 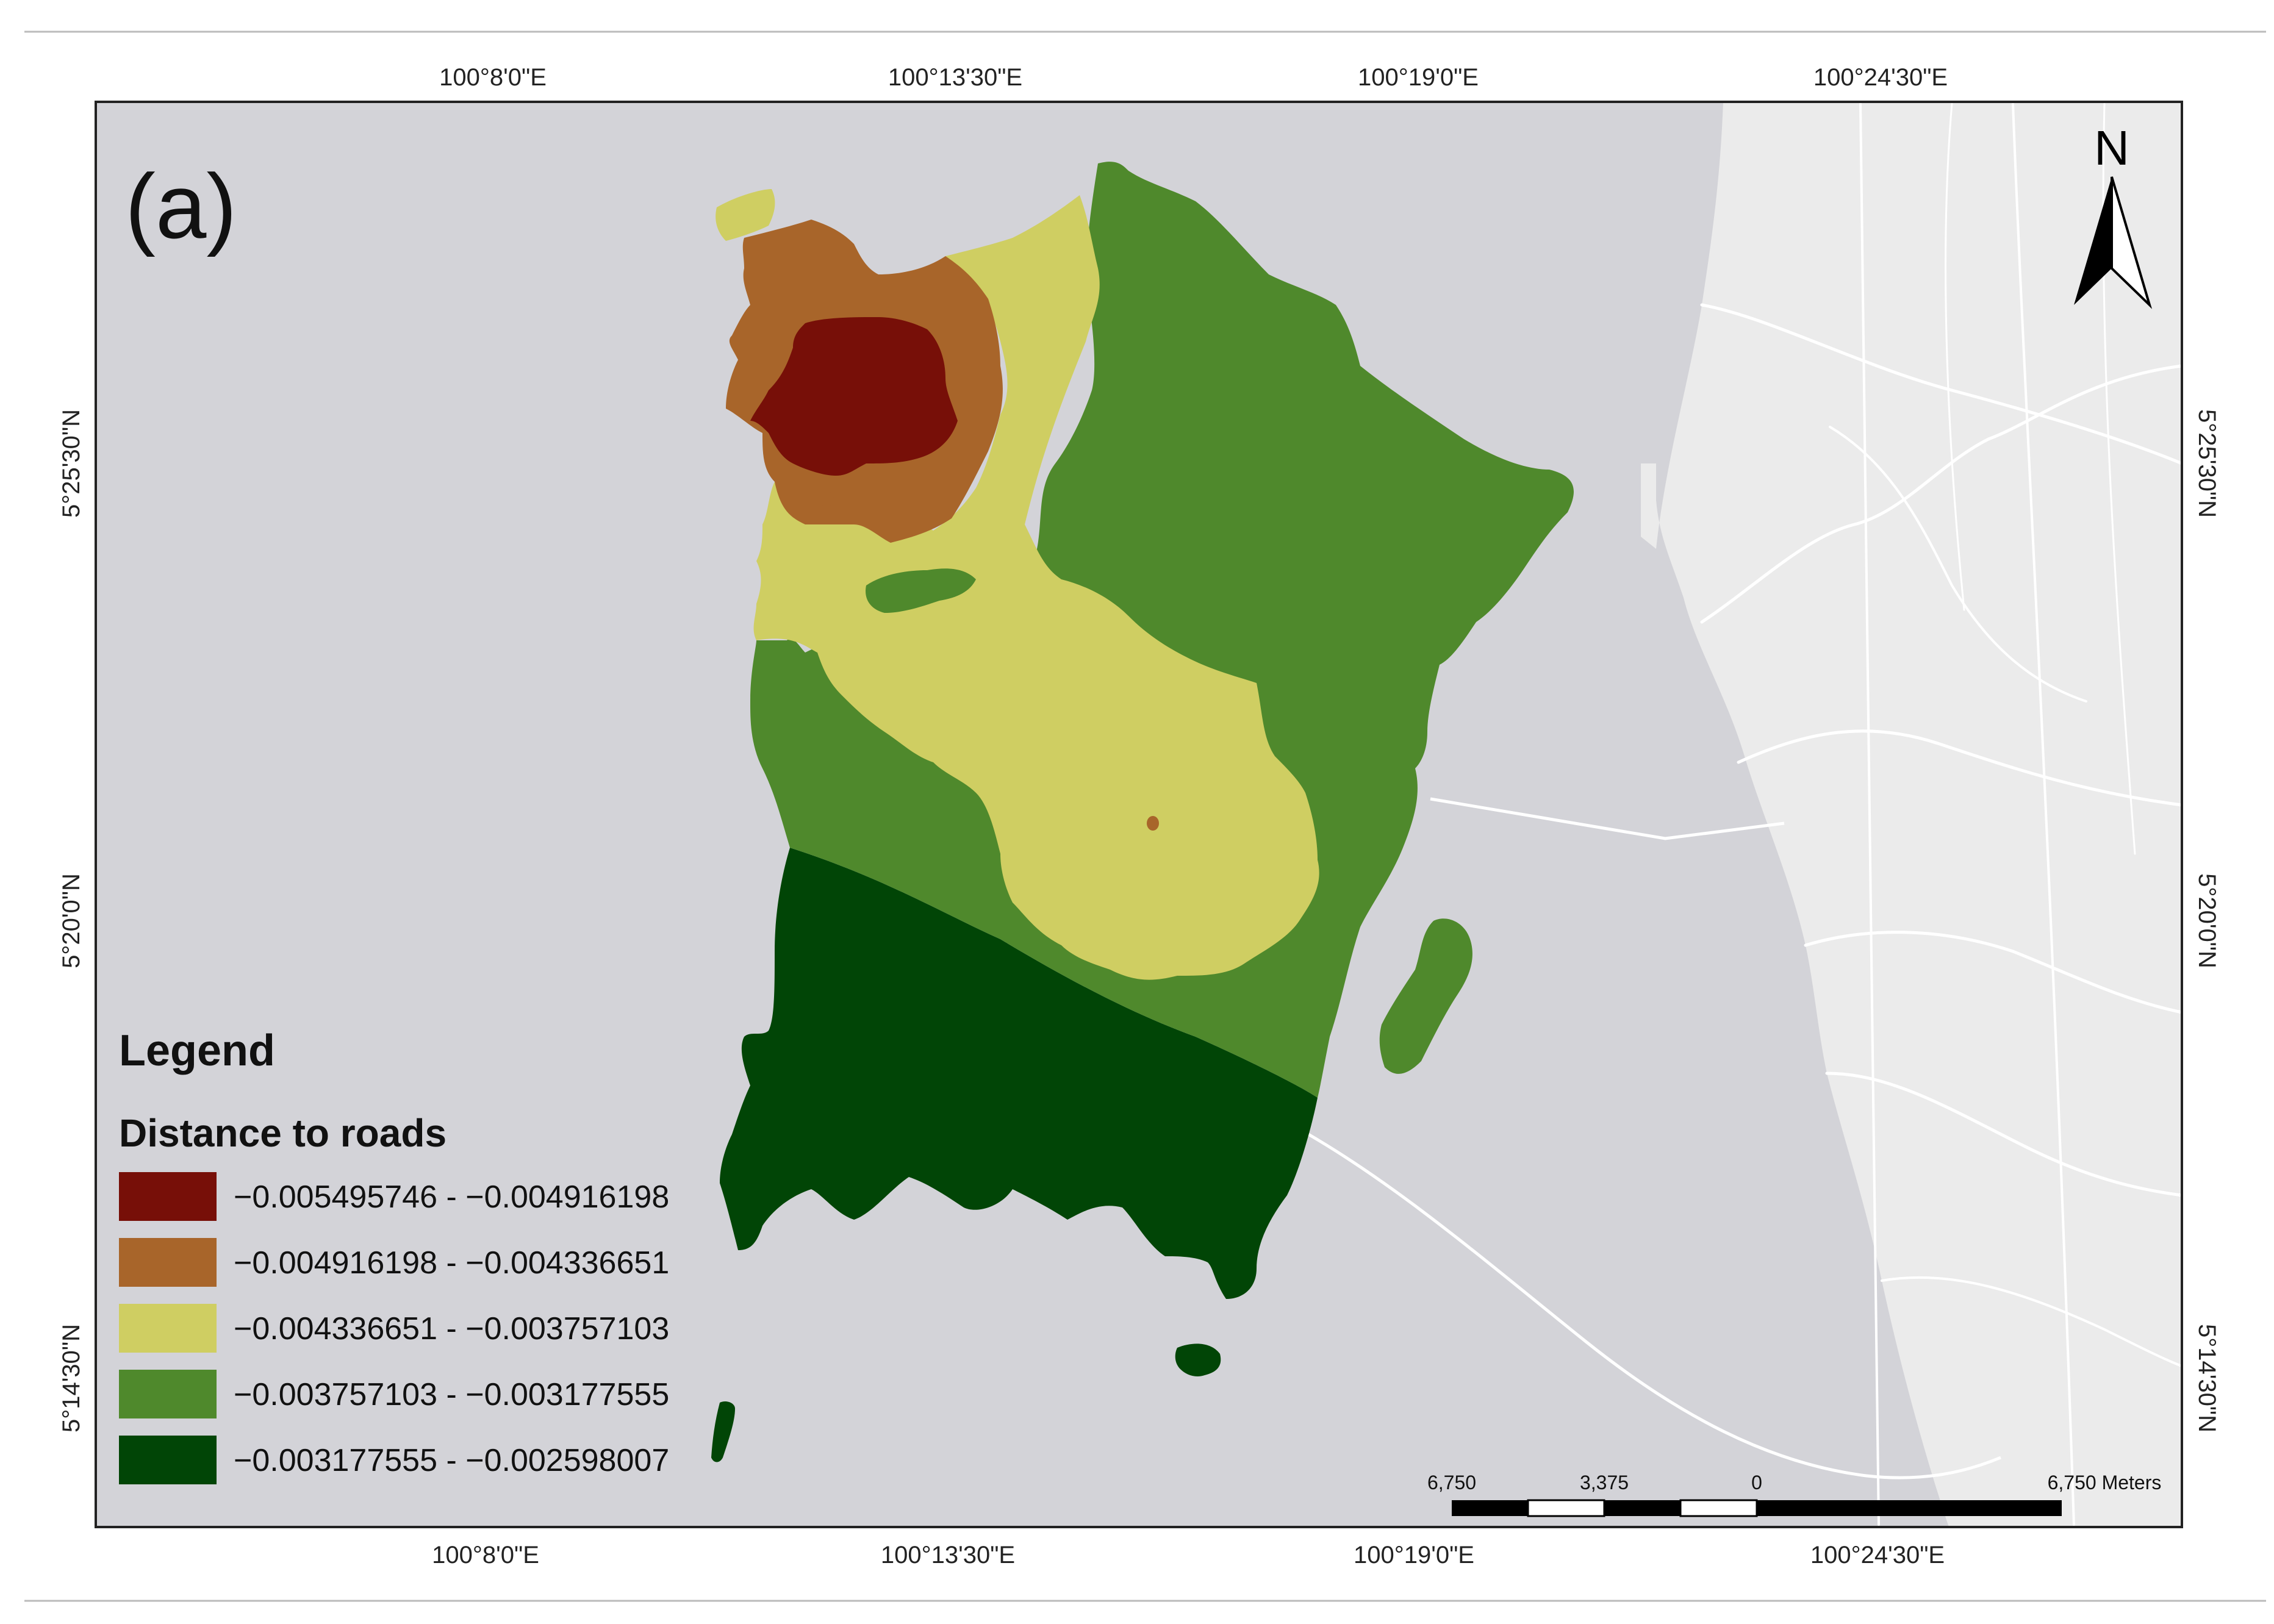 I want to click on left-coordinate-labels: 5°25'30"N 5°20'0"N 5°14'30"N, so click(x=71, y=921).